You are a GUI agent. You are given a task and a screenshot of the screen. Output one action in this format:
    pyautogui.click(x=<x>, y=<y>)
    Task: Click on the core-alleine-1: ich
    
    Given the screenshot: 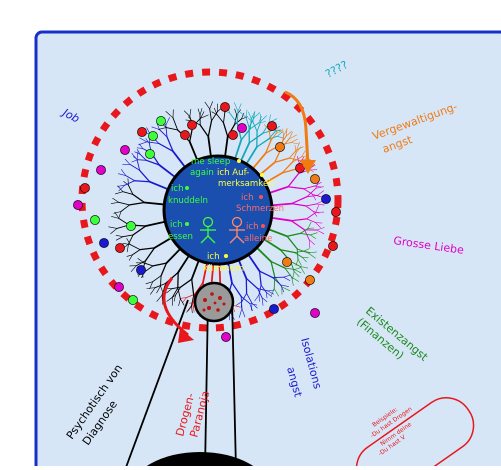 What is the action you would take?
    pyautogui.click(x=252, y=227)
    